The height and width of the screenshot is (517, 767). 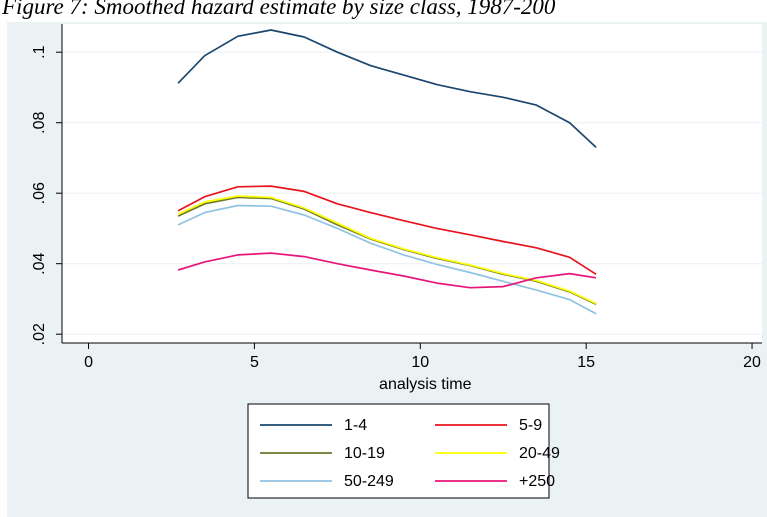 I want to click on x-tick-label: 0, so click(x=88, y=362).